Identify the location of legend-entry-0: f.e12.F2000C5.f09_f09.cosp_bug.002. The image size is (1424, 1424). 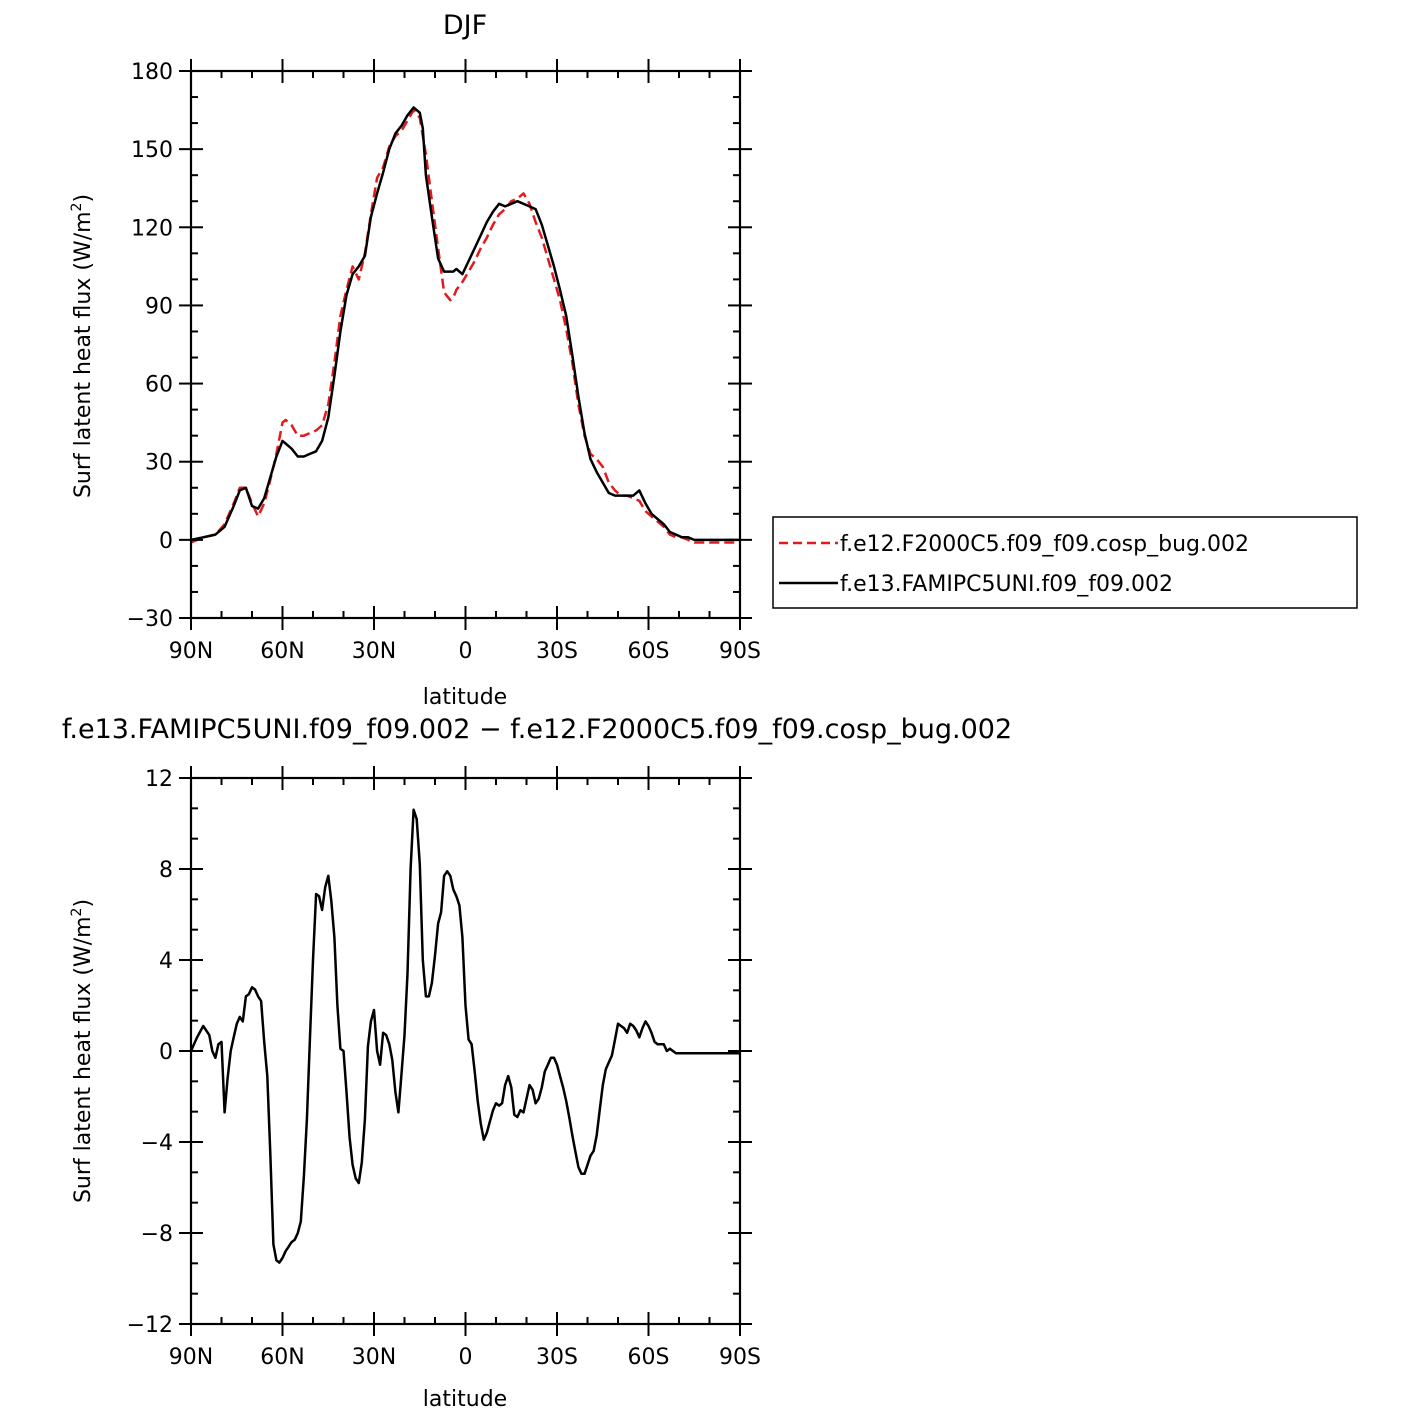
(1044, 544).